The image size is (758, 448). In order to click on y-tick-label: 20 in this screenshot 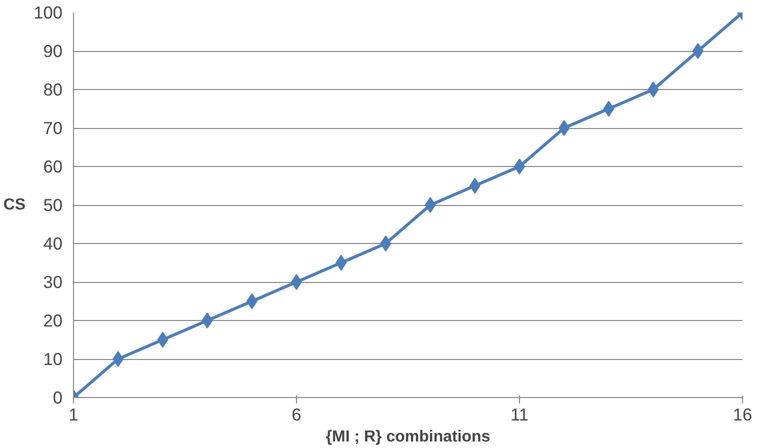, I will do `click(53, 320)`.